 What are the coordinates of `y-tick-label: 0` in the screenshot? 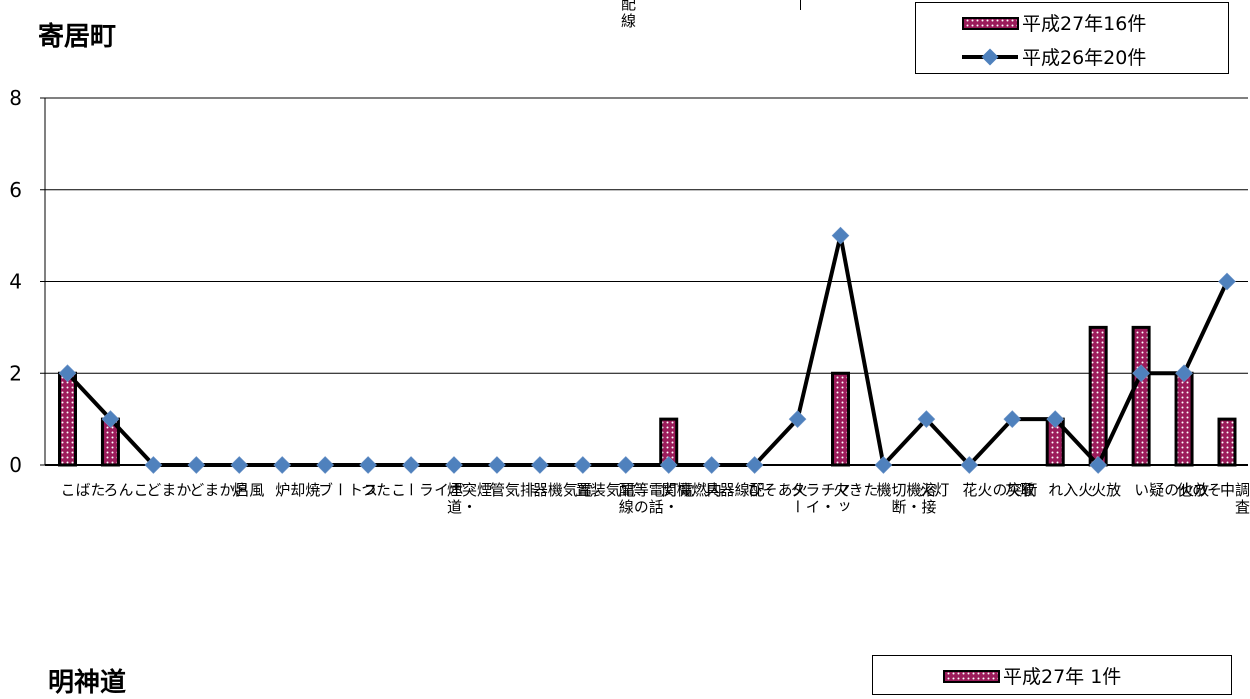 It's located at (15, 465).